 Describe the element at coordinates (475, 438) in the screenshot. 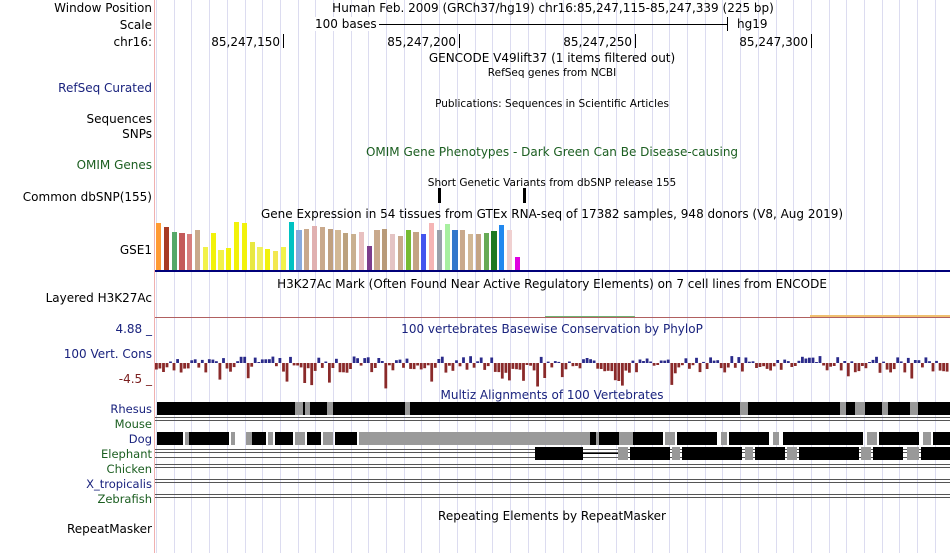

I see `dog-gray-block` at that location.